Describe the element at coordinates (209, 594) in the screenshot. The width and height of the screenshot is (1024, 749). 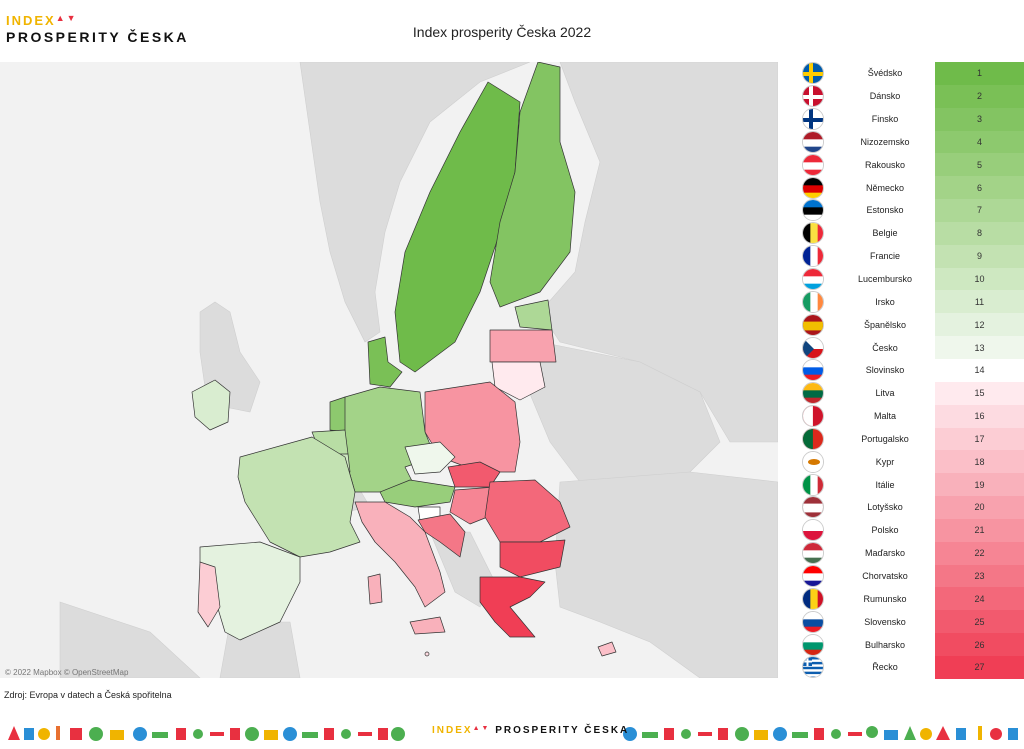
I see `country-portugal` at that location.